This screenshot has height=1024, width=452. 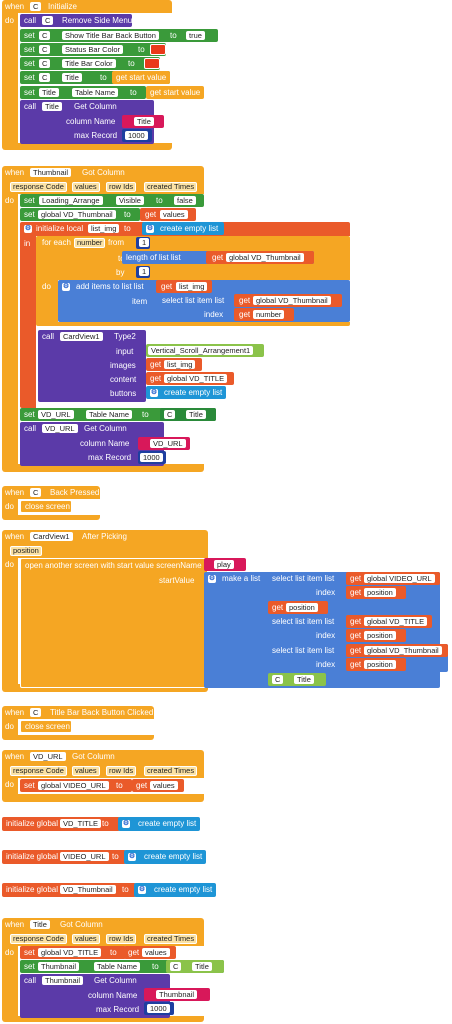 I want to click on get-values-3: get values, so click(x=150, y=952).